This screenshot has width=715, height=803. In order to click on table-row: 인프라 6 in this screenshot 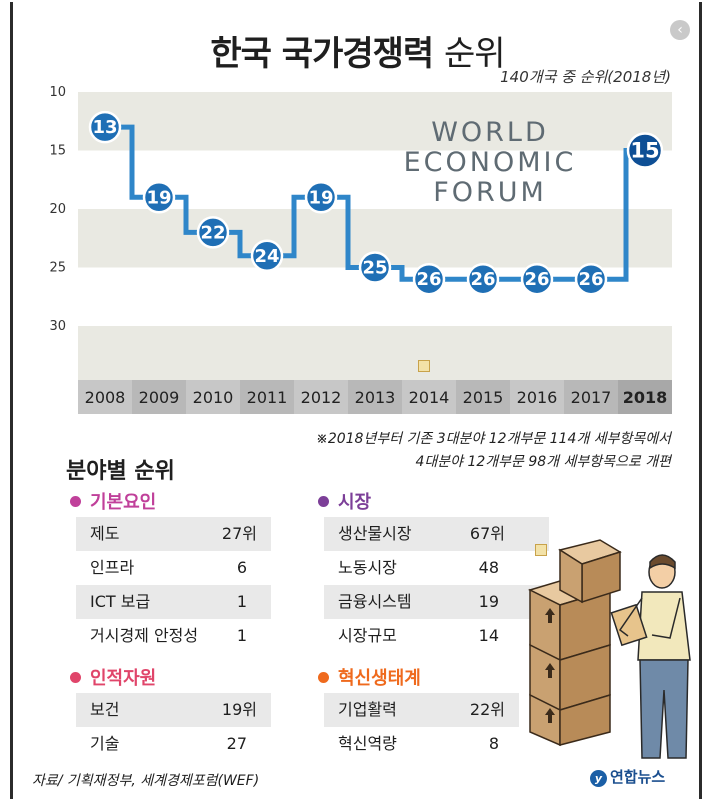, I will do `click(168, 567)`.